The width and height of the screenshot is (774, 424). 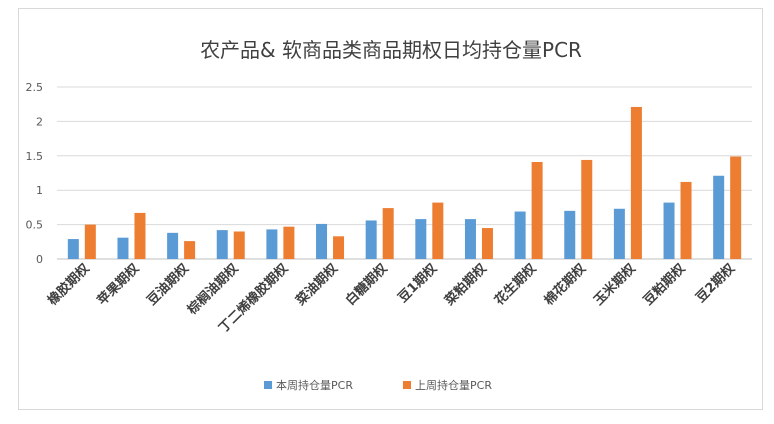 I want to click on y-axis-tick-labels: 0 0.5 1 1.5 2 2.5, so click(x=35, y=173).